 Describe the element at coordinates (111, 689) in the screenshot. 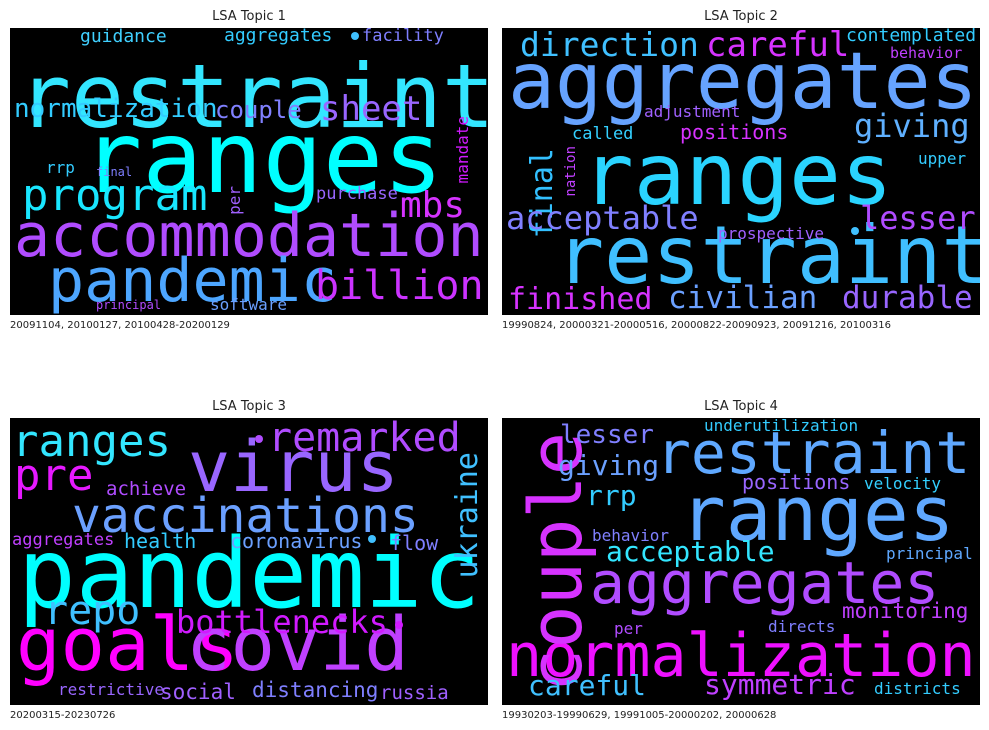

I see `word-restrictive: restrictive` at that location.